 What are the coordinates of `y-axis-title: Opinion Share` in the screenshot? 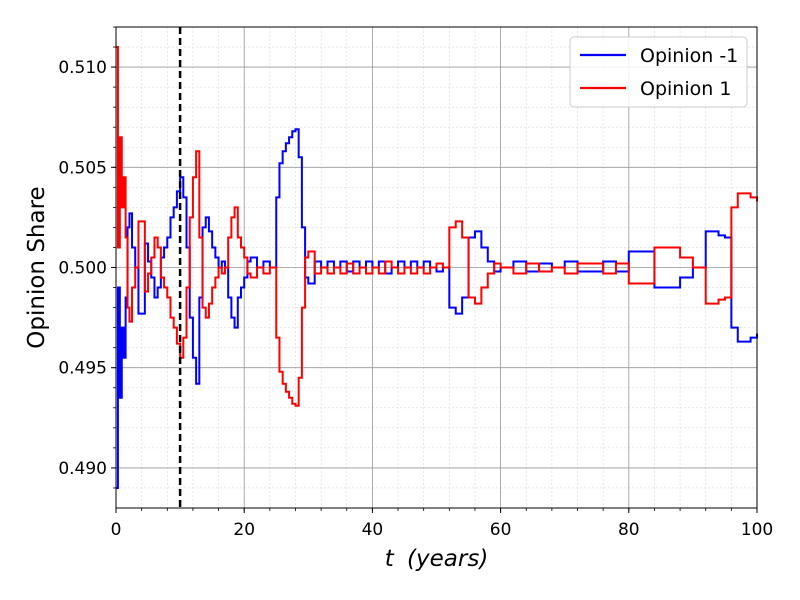 It's located at (37, 267).